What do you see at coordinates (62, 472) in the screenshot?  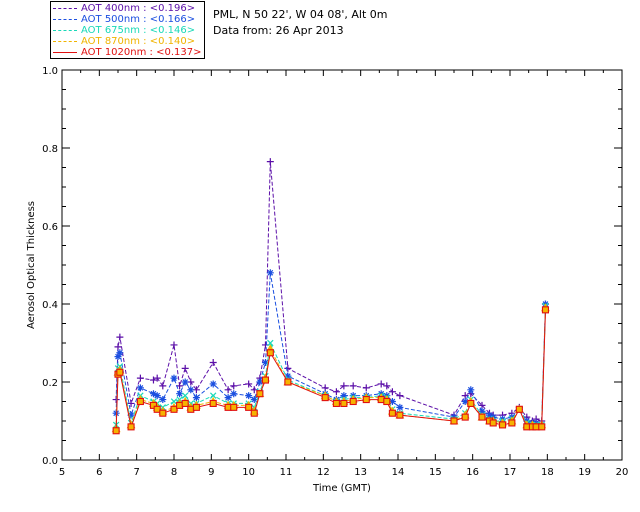 I see `x-tick-label: 5` at bounding box center [62, 472].